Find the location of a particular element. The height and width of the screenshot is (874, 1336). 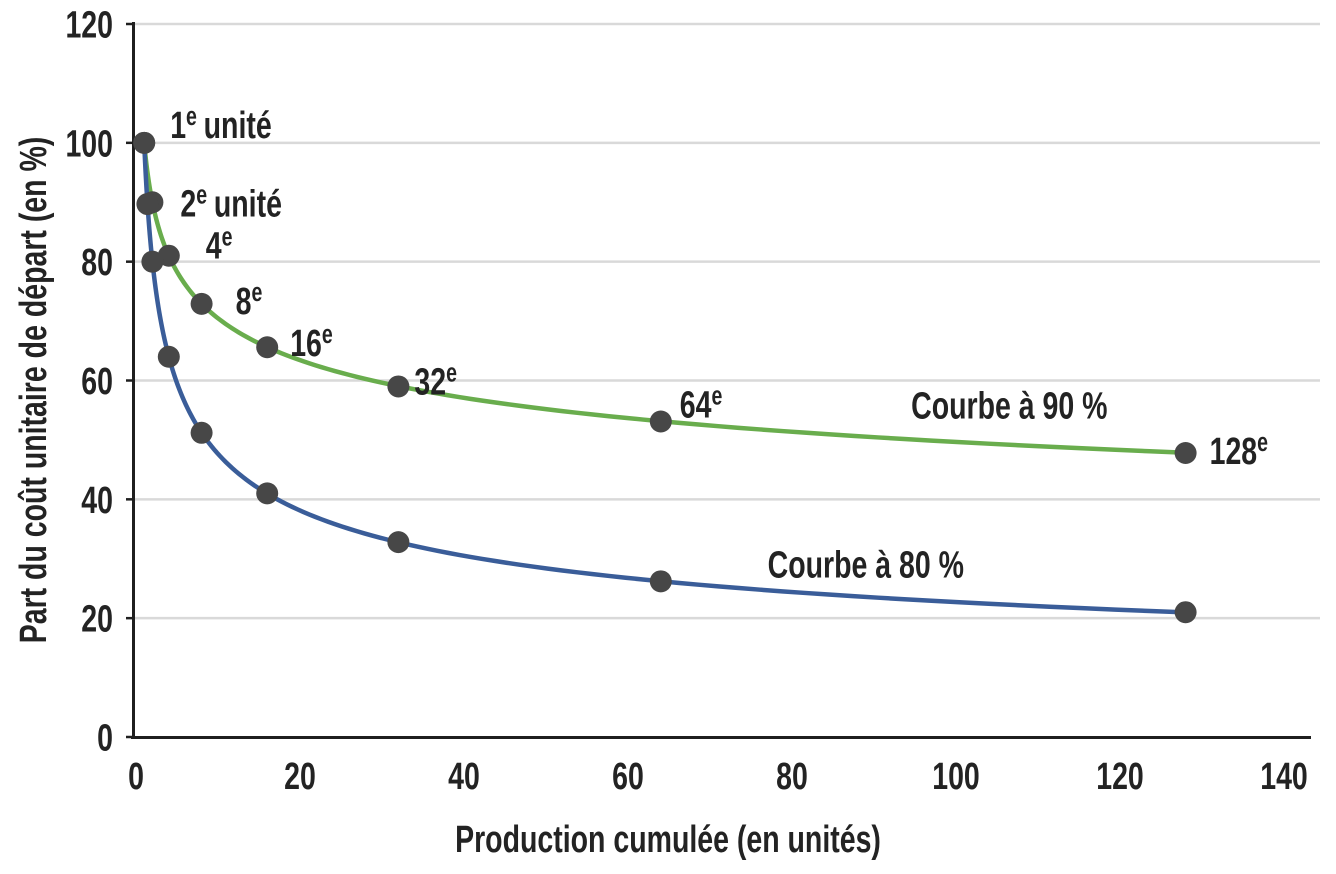

y-tick-label: 20 is located at coordinates (97, 620).